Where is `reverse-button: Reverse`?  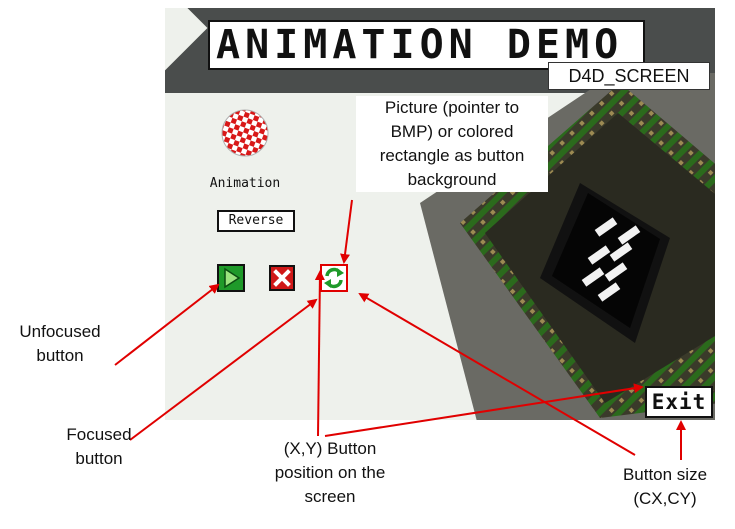 reverse-button: Reverse is located at coordinates (256, 221).